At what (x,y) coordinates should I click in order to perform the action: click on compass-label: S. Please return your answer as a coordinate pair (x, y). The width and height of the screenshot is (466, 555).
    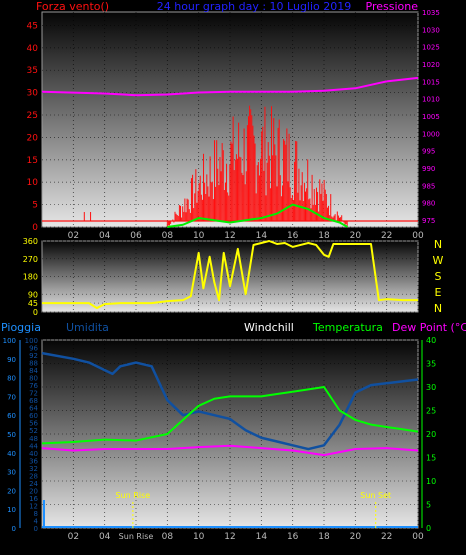
    Looking at the image, I should click on (438, 276).